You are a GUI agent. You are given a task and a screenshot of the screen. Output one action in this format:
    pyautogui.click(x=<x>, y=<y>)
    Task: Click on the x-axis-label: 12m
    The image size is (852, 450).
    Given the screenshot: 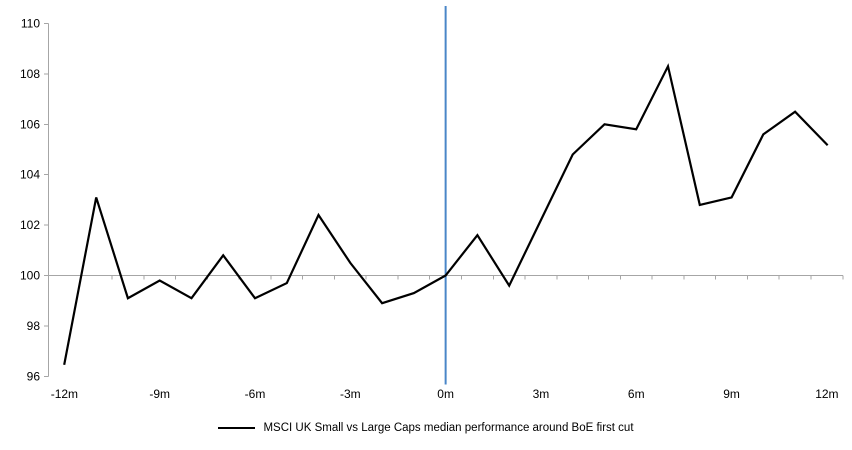 What is the action you would take?
    pyautogui.click(x=826, y=394)
    